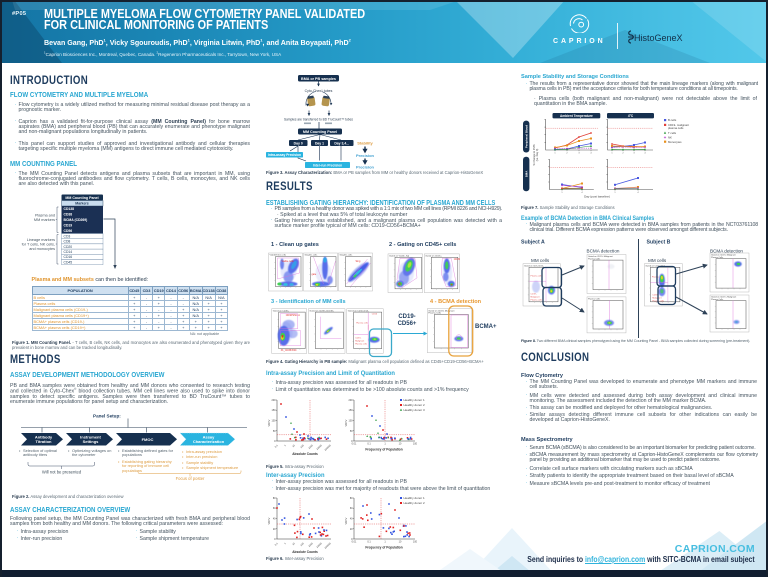 This screenshot has width=768, height=577. Describe the element at coordinates (527, 136) in the screenshot. I see `svg-text: Peripheral Blood` at that location.